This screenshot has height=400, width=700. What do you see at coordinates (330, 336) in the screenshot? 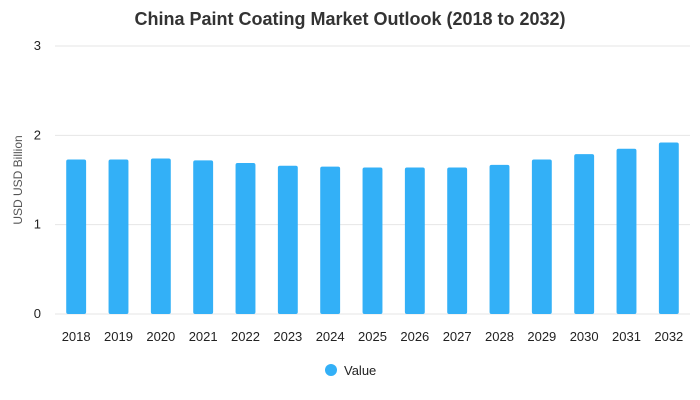
I see `x-tick-label: 2024` at bounding box center [330, 336].